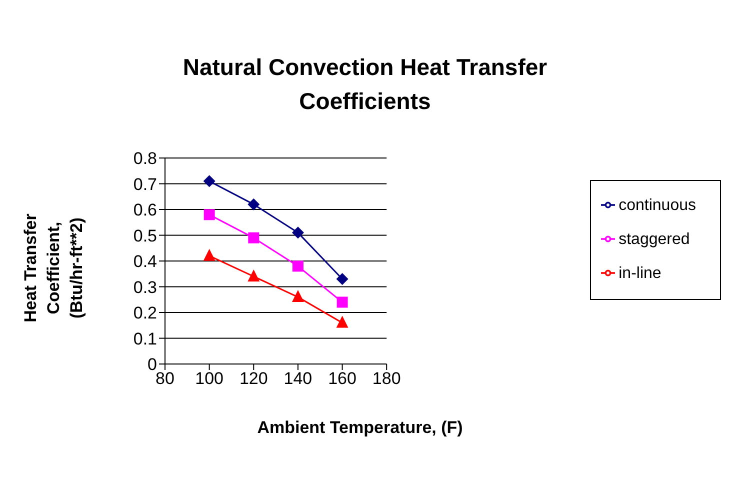 The image size is (729, 479). Describe the element at coordinates (145, 313) in the screenshot. I see `y-tick-label: 0.2` at that location.